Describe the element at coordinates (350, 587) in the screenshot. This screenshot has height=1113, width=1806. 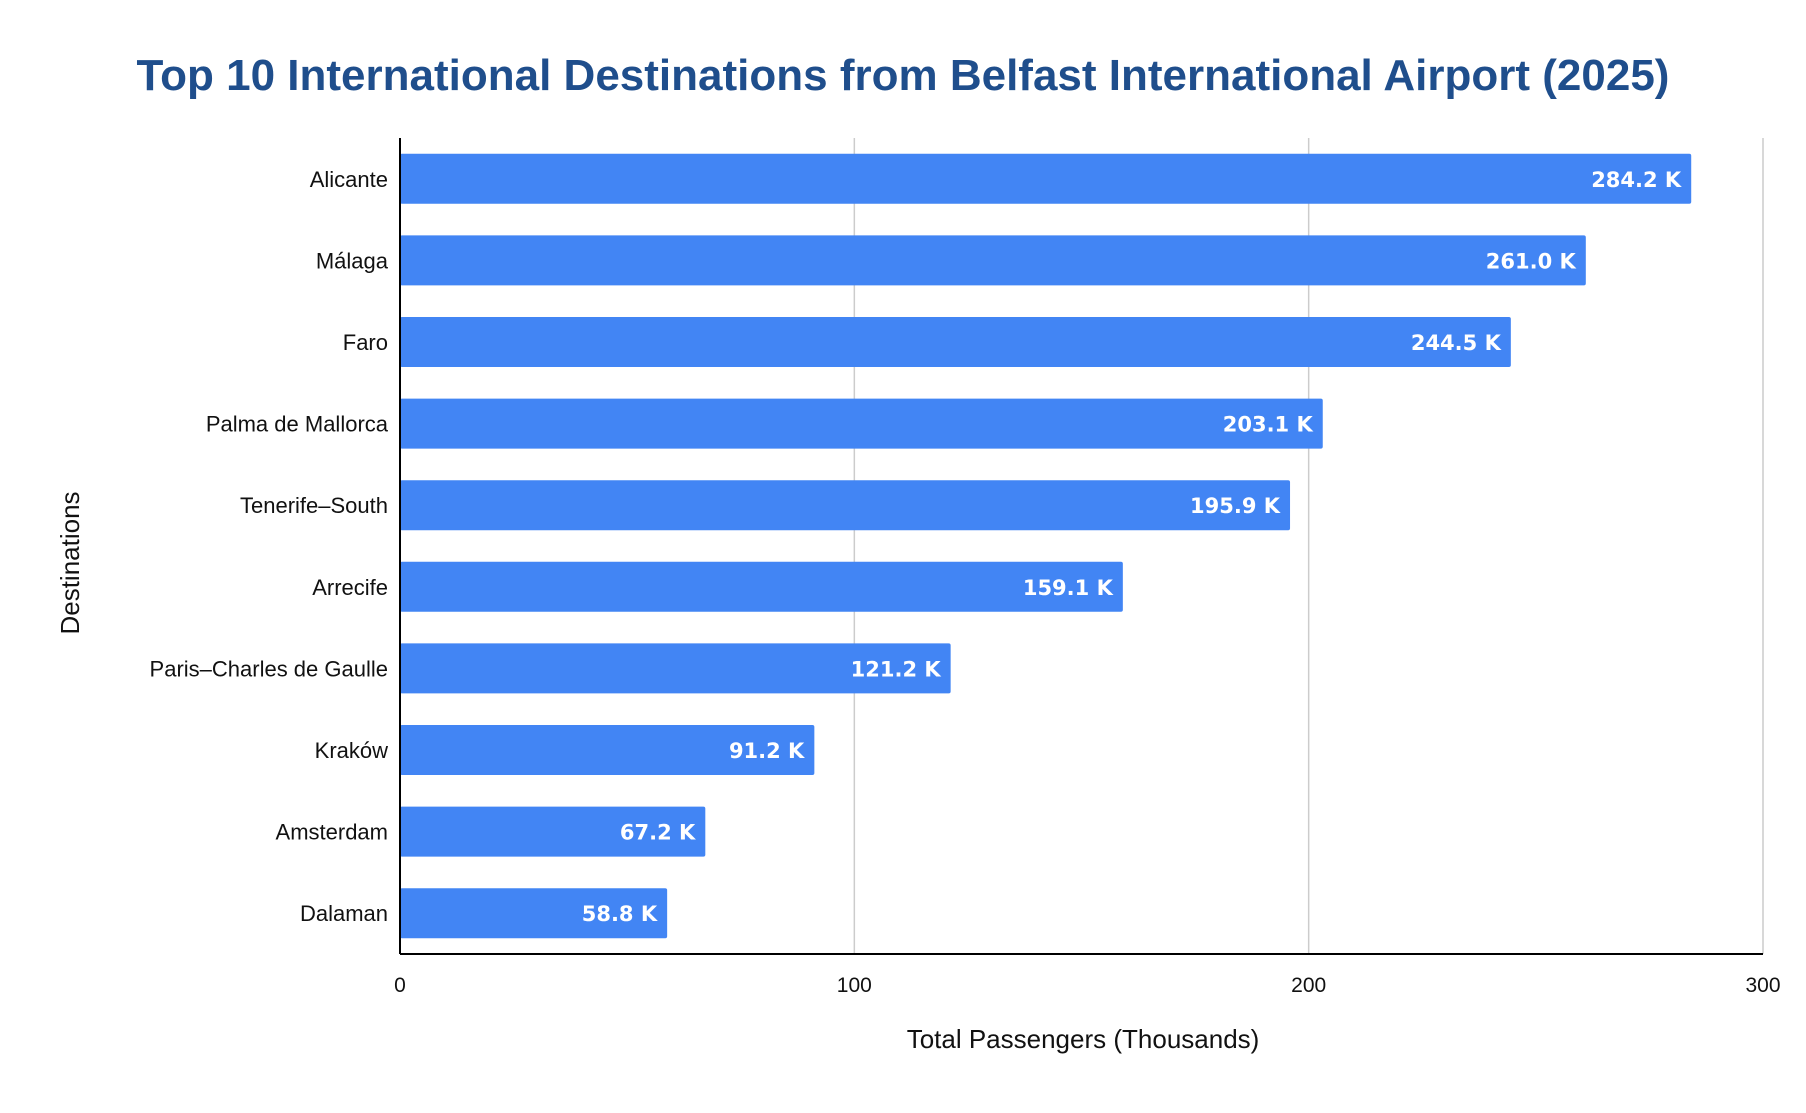
I see `category-label-arrecife: Arrecife` at that location.